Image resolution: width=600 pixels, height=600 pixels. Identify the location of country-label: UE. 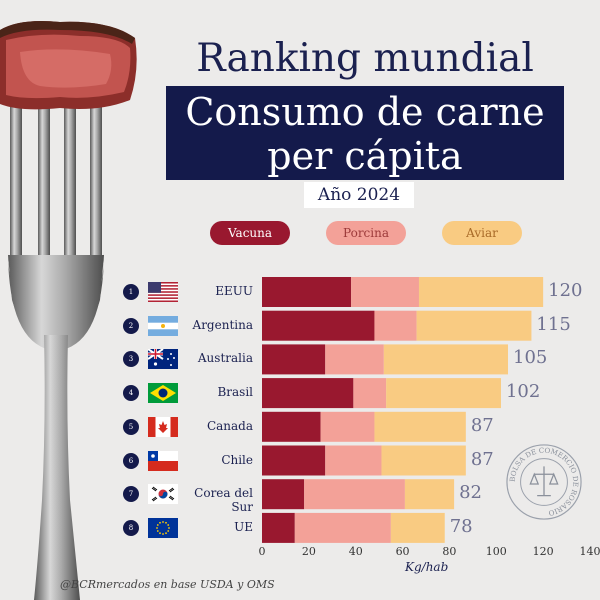
(243, 526).